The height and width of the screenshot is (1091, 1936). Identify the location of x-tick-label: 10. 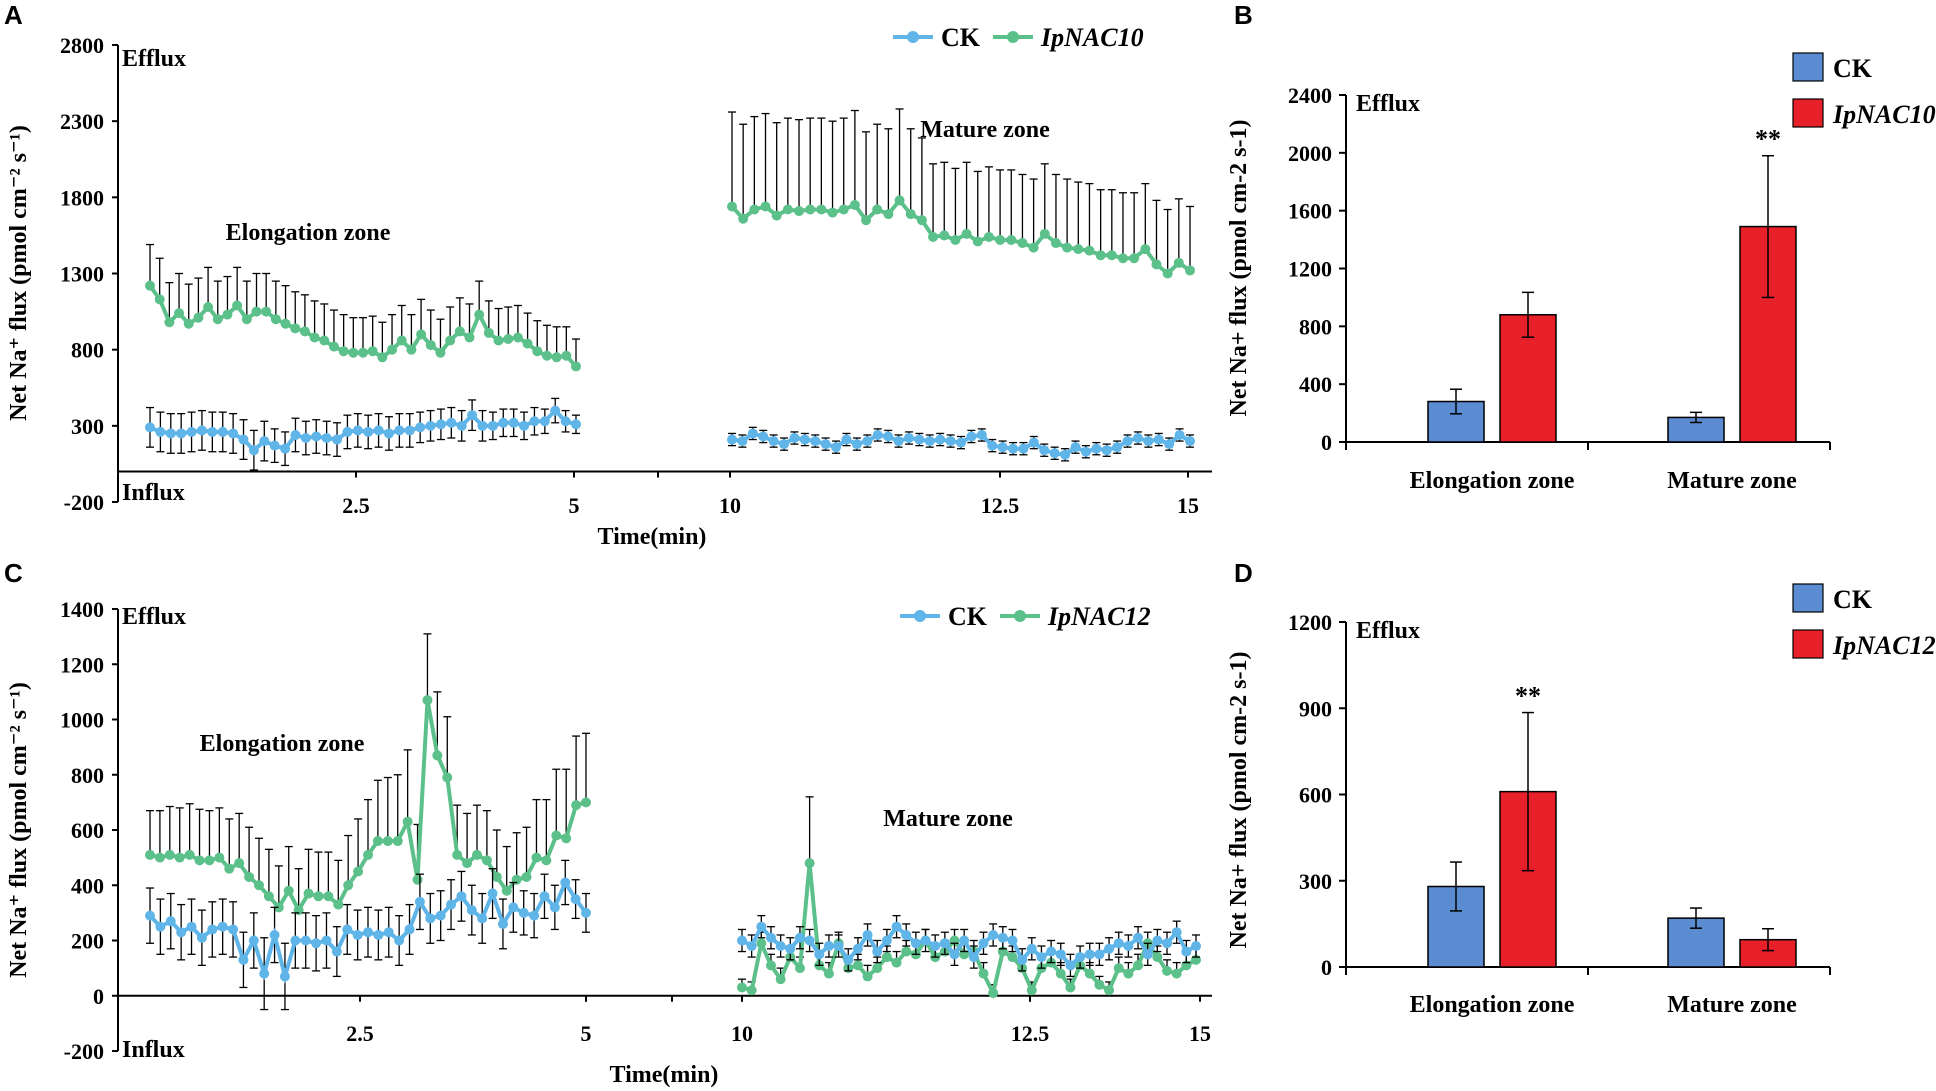
(742, 1033).